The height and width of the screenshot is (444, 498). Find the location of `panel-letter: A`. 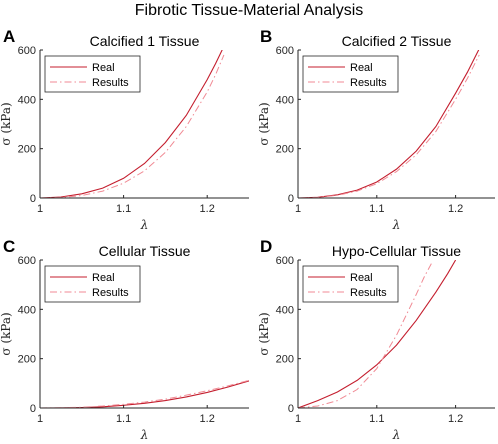

panel-letter: A is located at coordinates (9, 36).